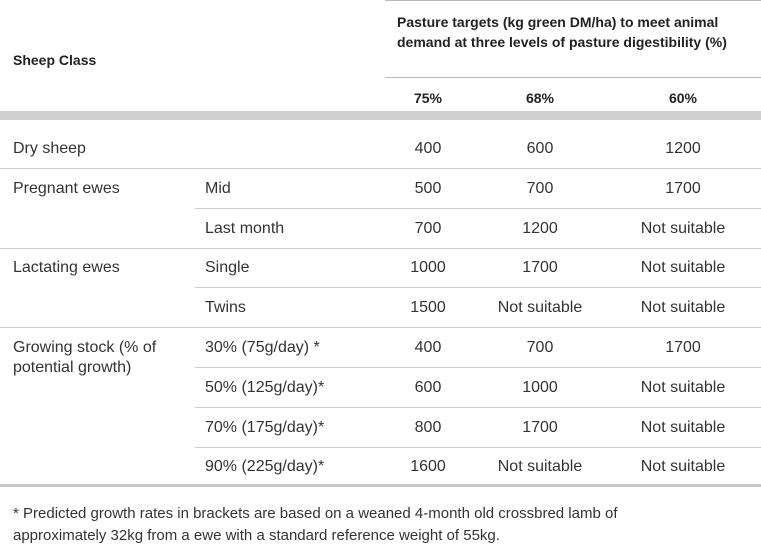 The height and width of the screenshot is (557, 761). Describe the element at coordinates (225, 308) in the screenshot. I see `sub-class: Twins` at that location.